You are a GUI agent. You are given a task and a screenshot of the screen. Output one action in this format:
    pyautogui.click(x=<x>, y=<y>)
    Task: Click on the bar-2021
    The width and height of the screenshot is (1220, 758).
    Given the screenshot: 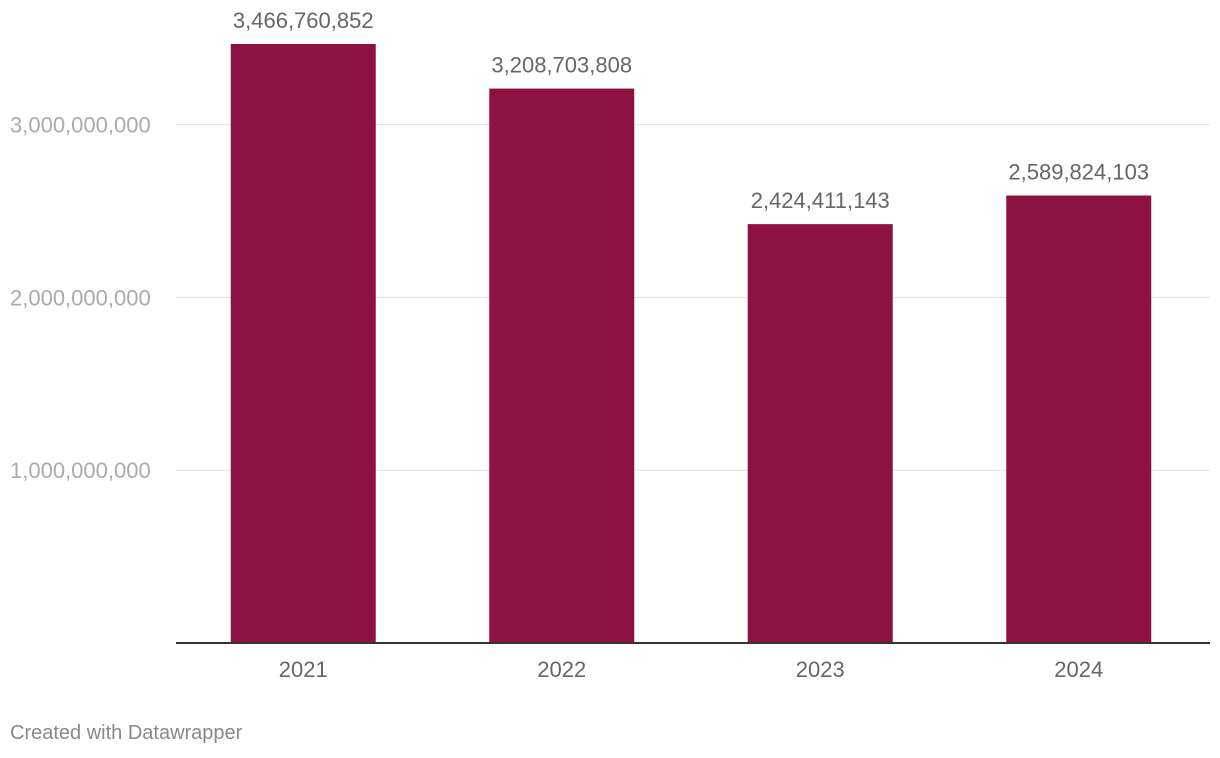 What is the action you would take?
    pyautogui.click(x=303, y=343)
    